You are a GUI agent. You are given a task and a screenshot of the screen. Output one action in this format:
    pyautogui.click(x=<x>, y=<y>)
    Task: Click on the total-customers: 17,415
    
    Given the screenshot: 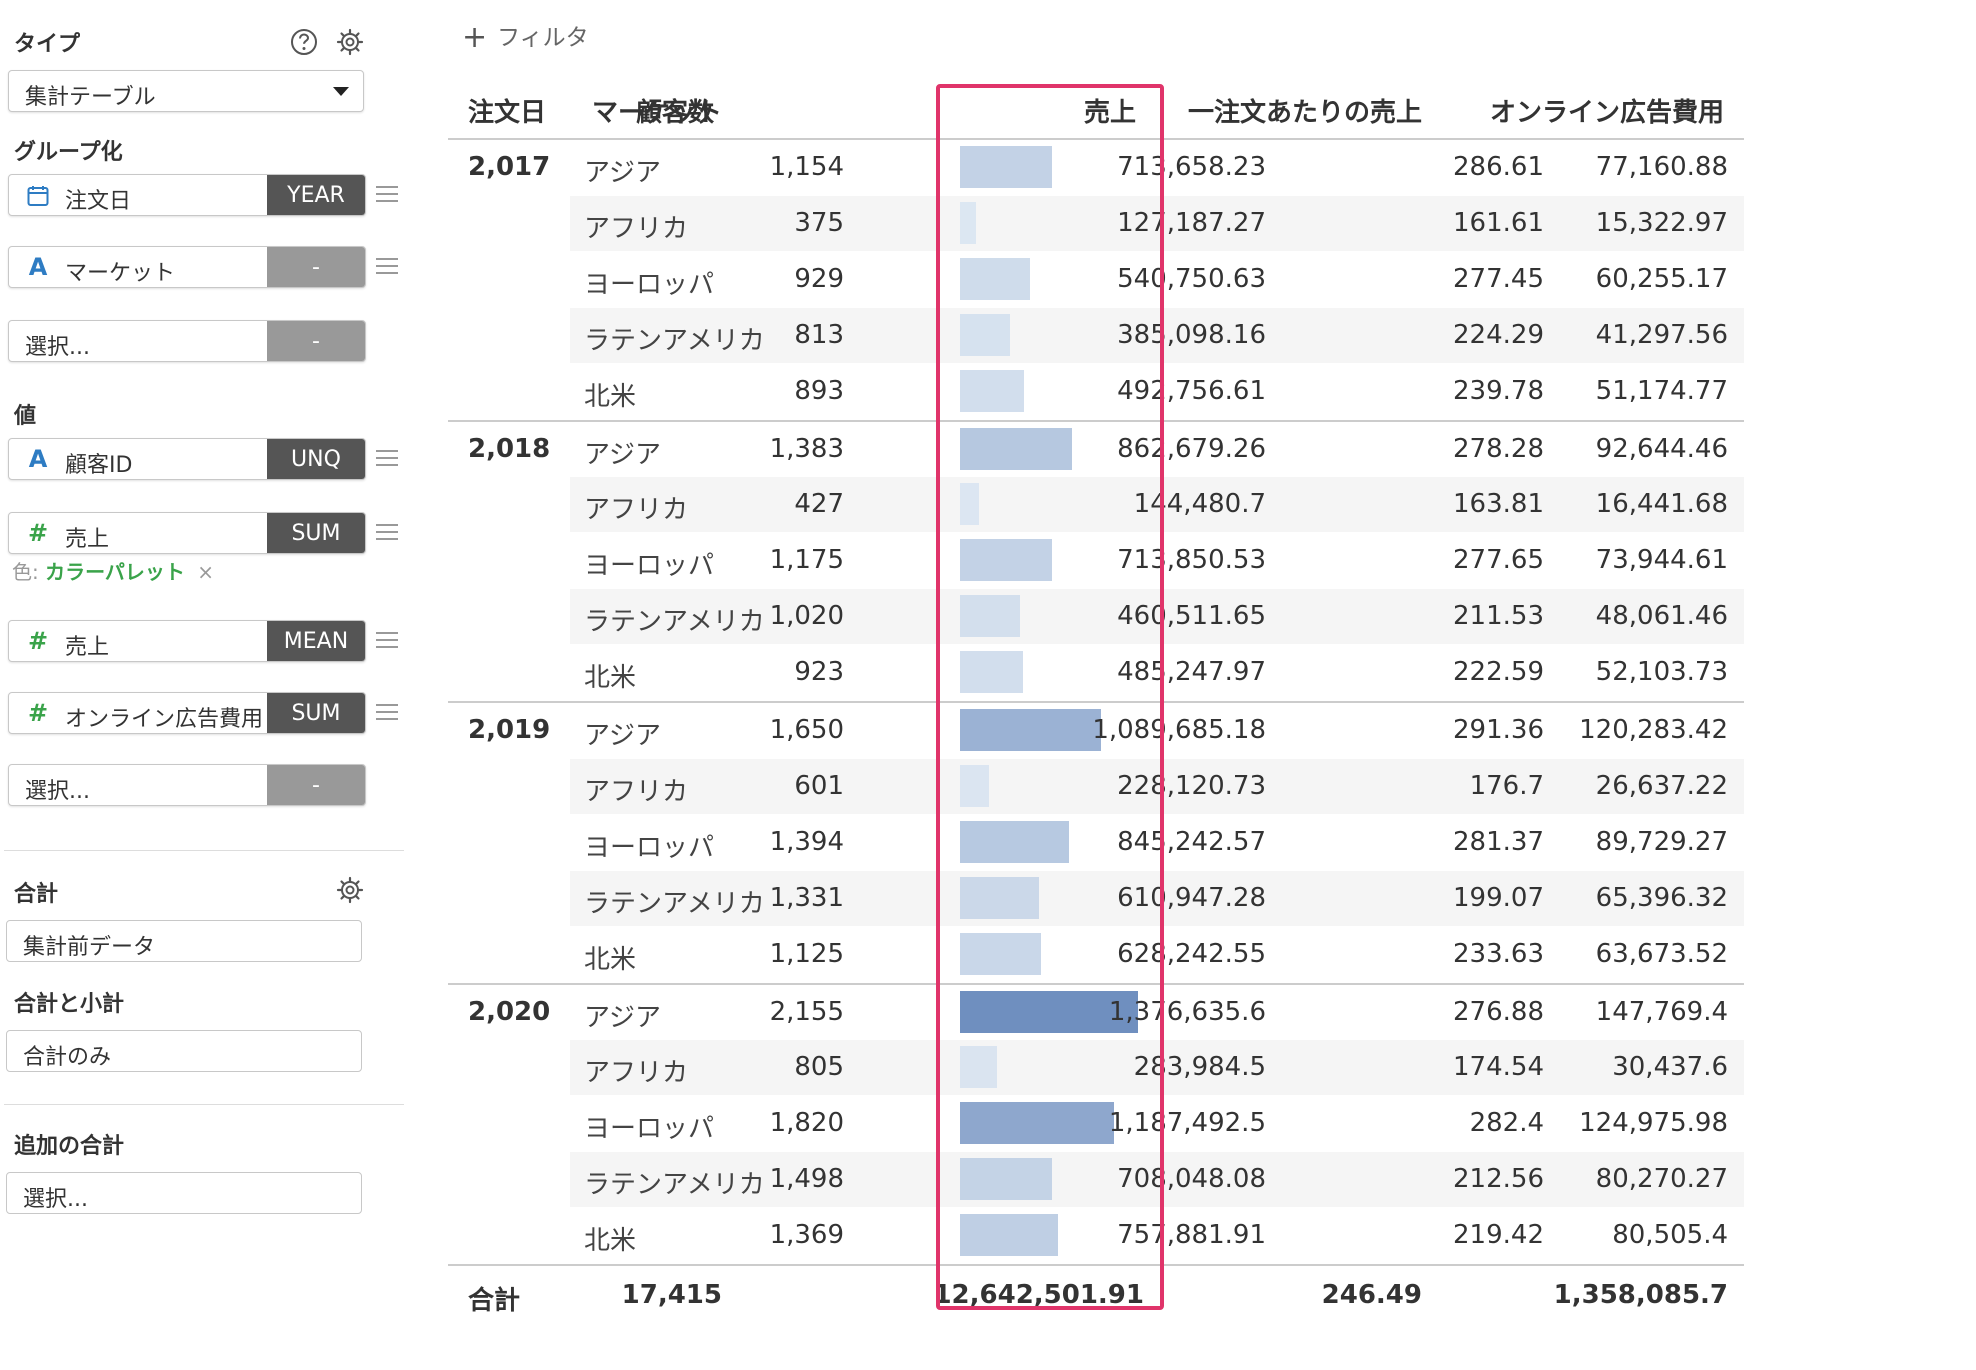 What is the action you would take?
    pyautogui.click(x=671, y=1295)
    